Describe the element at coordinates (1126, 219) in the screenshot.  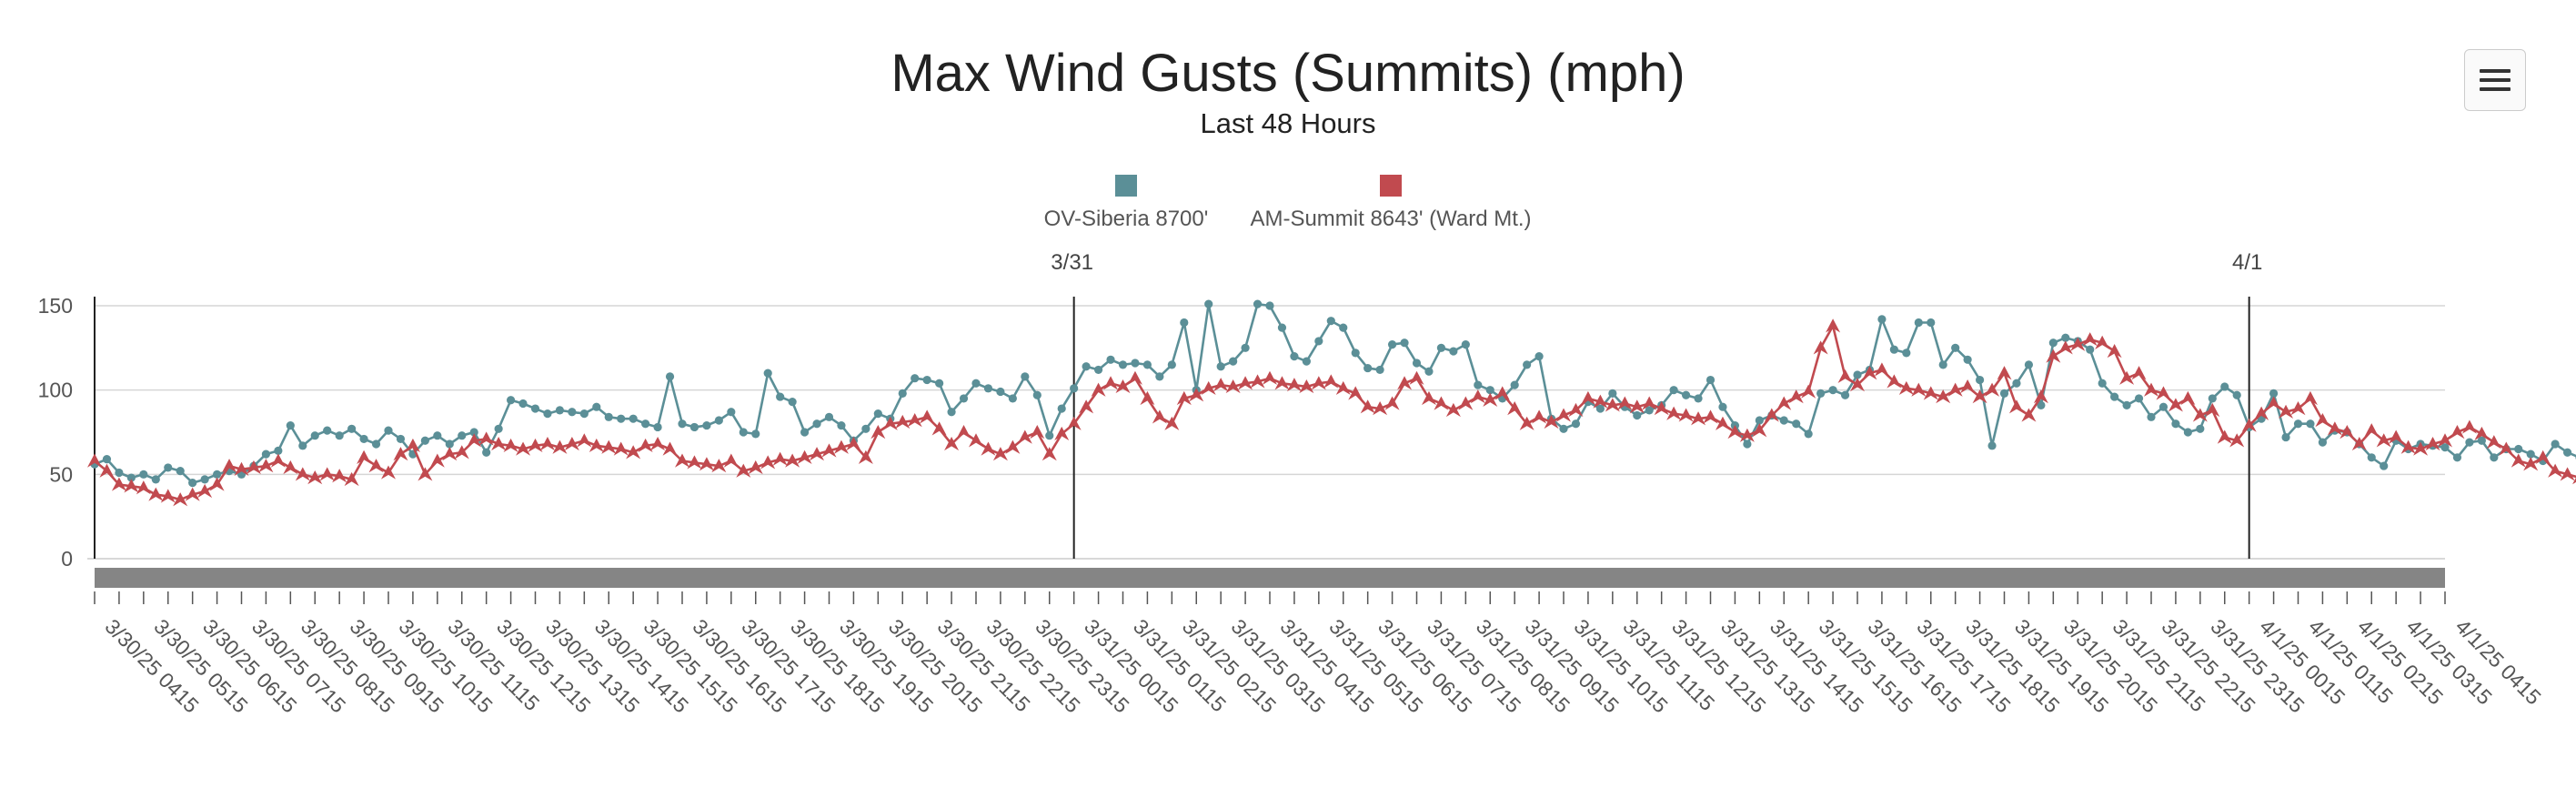
I see `legend-label-ov-siberia: OV-Siberia 8700'` at that location.